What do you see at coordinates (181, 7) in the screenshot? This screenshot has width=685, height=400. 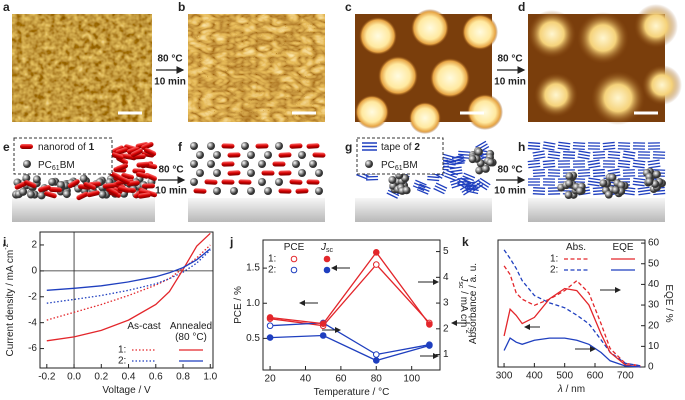 I see `panel-label: b` at bounding box center [181, 7].